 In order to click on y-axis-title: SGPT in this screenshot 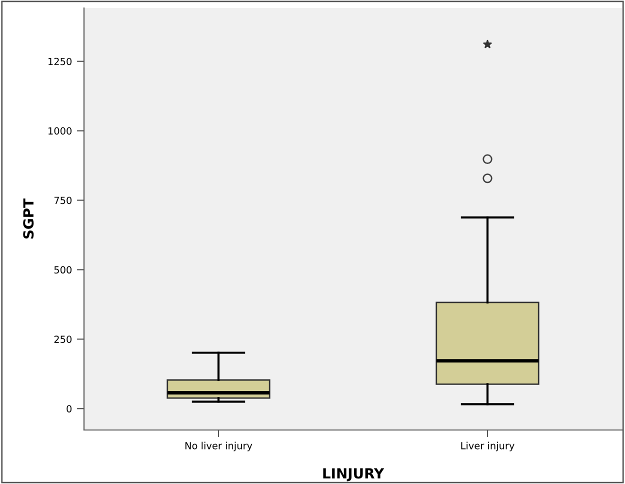, I will do `click(28, 218)`.